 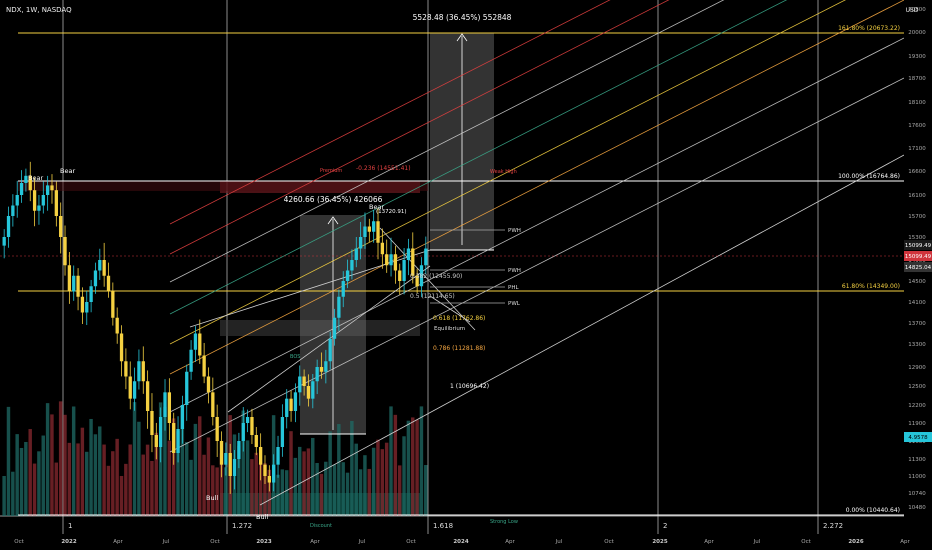 I want to click on fib-level-label: 61.80% (14349.00), so click(x=871, y=286).